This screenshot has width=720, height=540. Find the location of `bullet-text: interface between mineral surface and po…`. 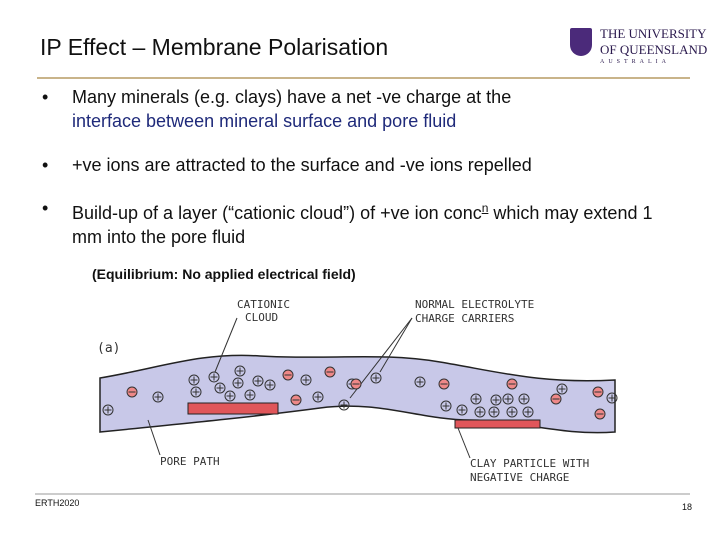

bullet-text: interface between mineral surface and po… is located at coordinates (264, 121).